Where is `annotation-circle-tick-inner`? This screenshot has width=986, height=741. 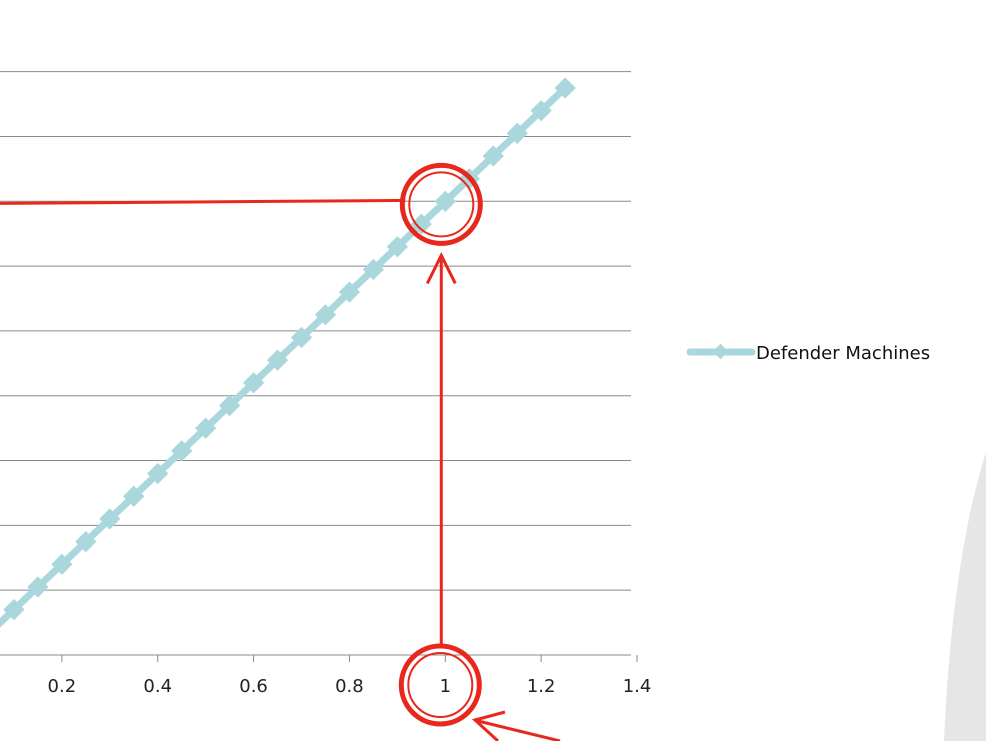
annotation-circle-tick-inner is located at coordinates (440, 685).